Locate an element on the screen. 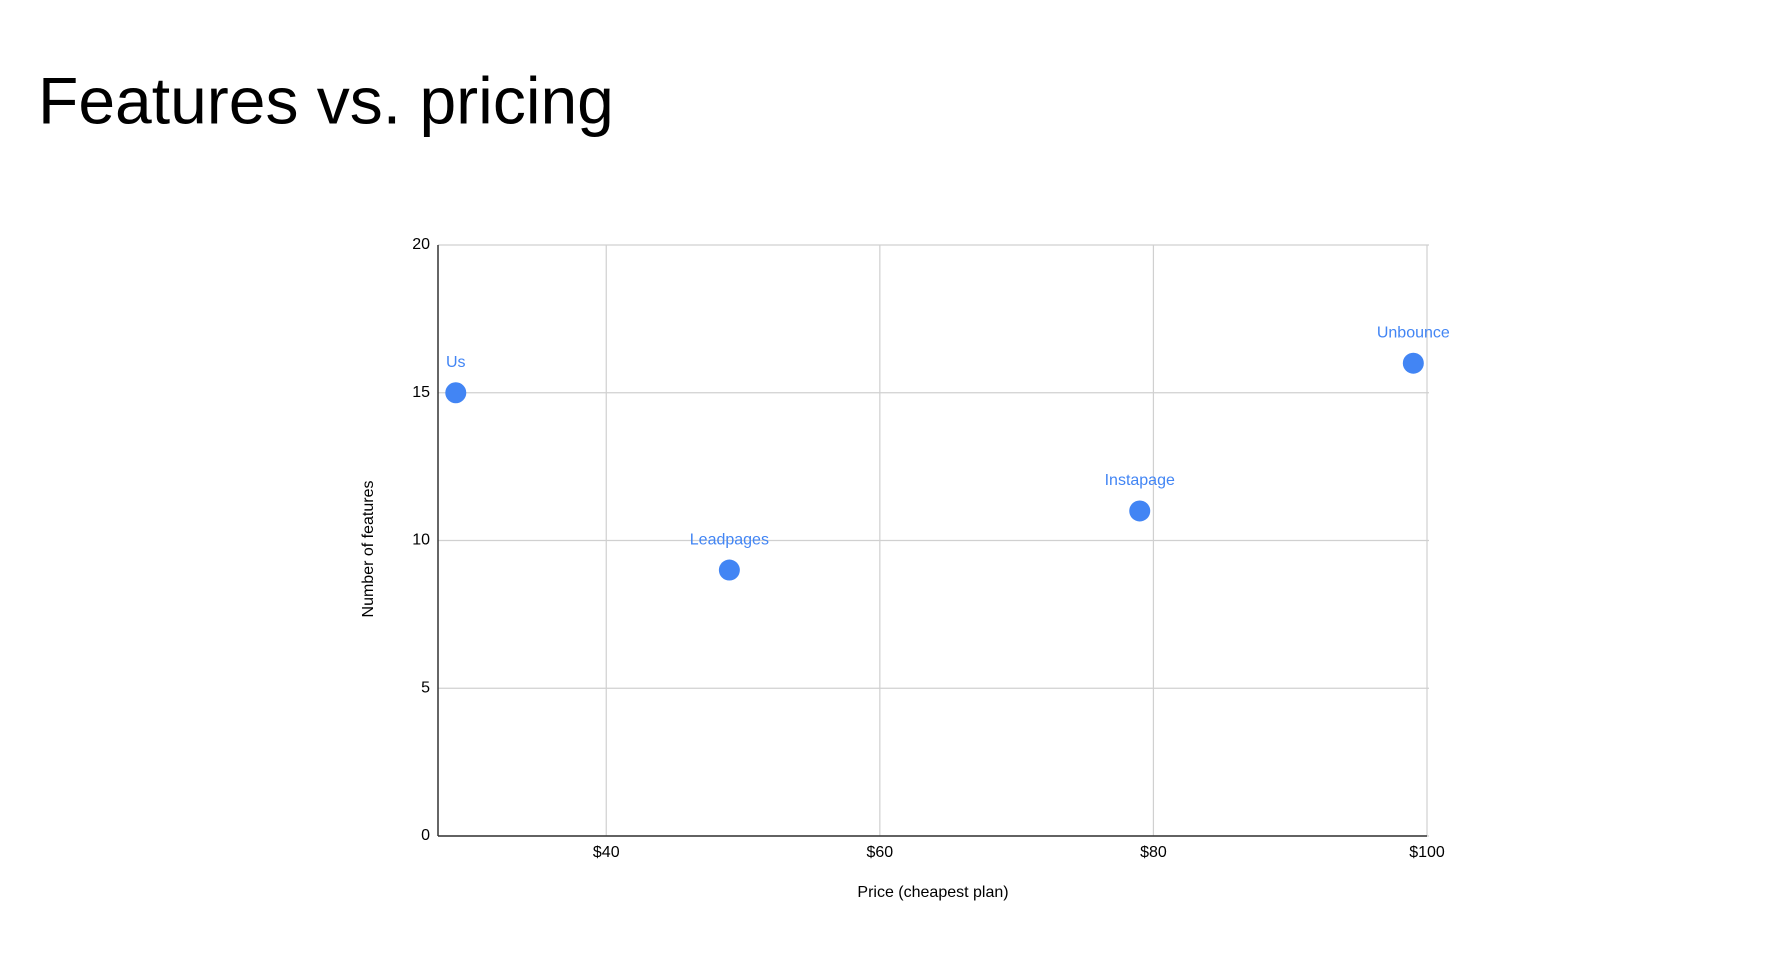 This screenshot has height=972, width=1784. x-axis-title: Price (cheapest plan) is located at coordinates (932, 892).